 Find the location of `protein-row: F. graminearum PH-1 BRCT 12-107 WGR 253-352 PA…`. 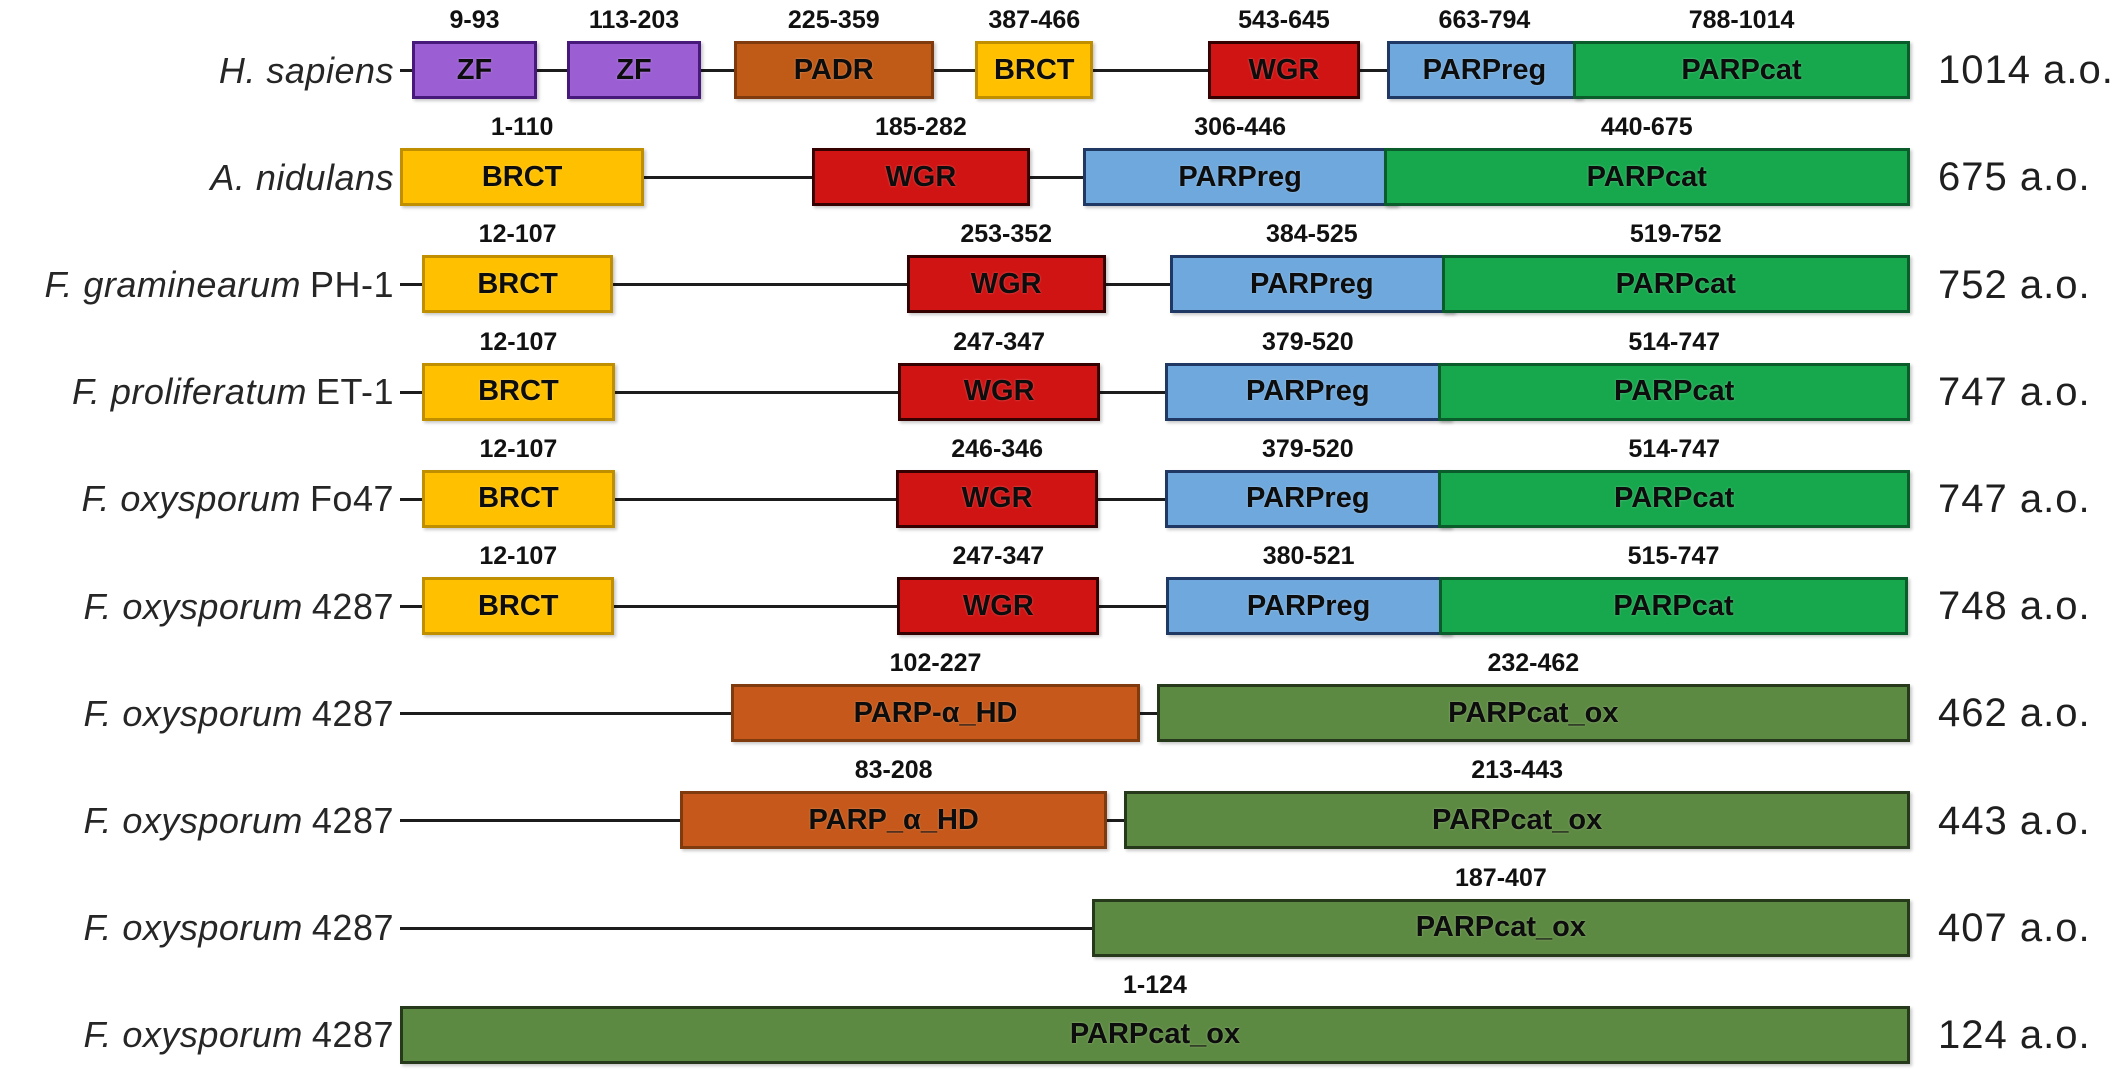

protein-row: F. graminearum PH-1 BRCT 12-107 WGR 253-352 PA… is located at coordinates (1063, 267).